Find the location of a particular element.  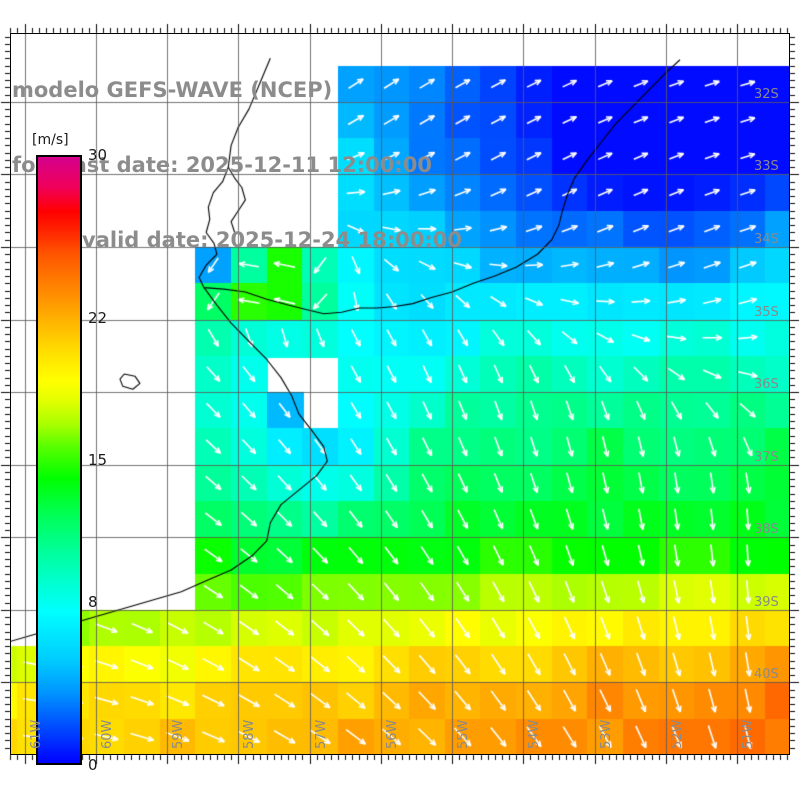

lon-label: 55W is located at coordinates (463, 734).